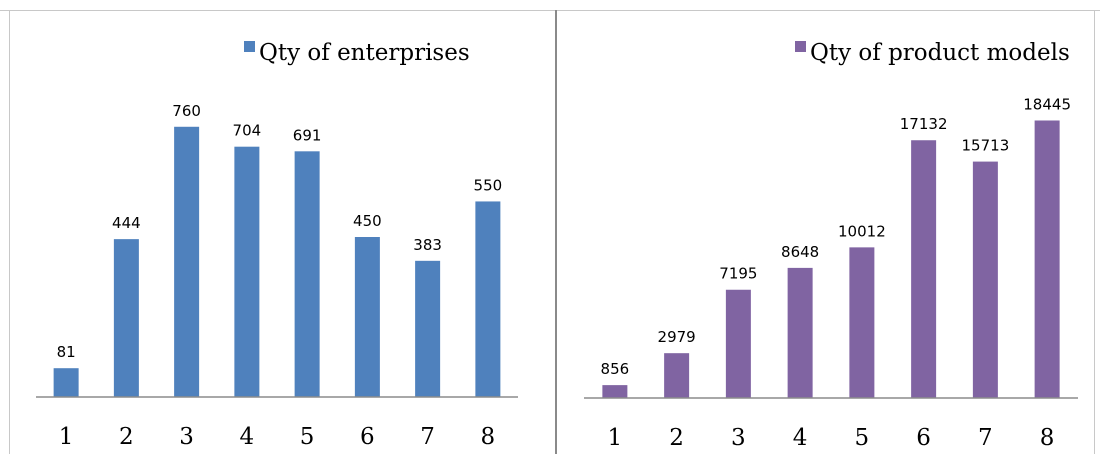 This screenshot has width=1100, height=454. Describe the element at coordinates (986, 146) in the screenshot. I see `product-models-value-label-7: 15713` at that location.